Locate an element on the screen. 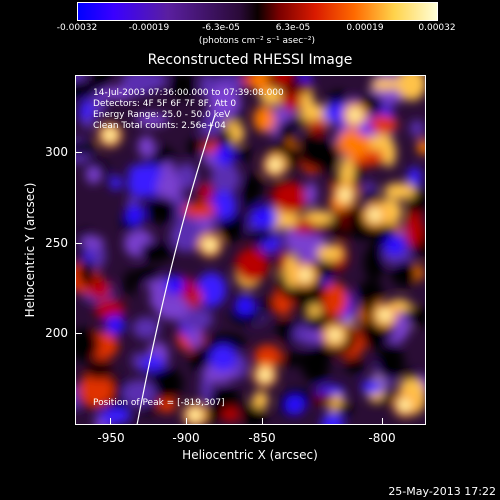  colorbar-units: (photons cm⁻² s⁻¹ asec⁻²) is located at coordinates (257, 41).